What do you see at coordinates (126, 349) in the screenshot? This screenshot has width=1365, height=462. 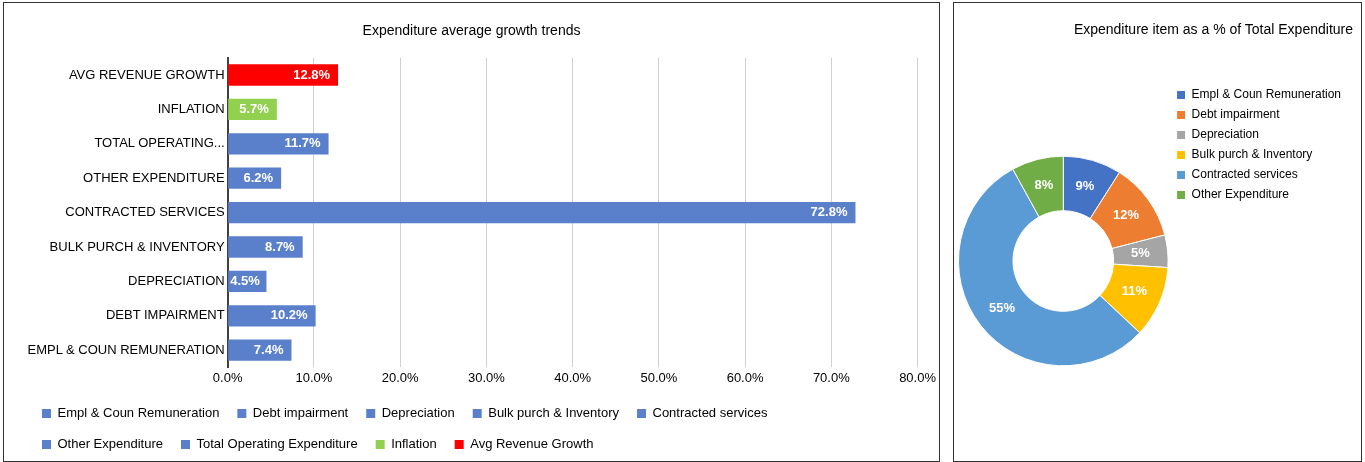 I see `y-tick-label: EMPL & COUN REMUNERATION` at bounding box center [126, 349].